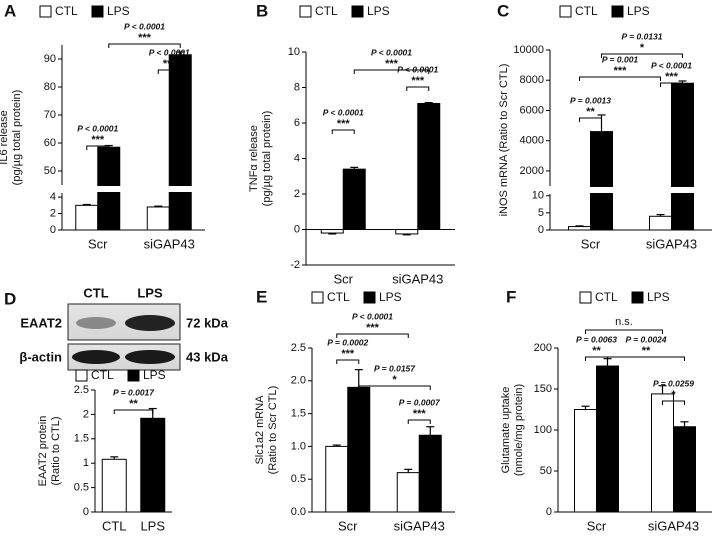 The width and height of the screenshot is (720, 550). Describe the element at coordinates (532, 141) in the screenshot. I see `y-tick-label: 4000` at that location.